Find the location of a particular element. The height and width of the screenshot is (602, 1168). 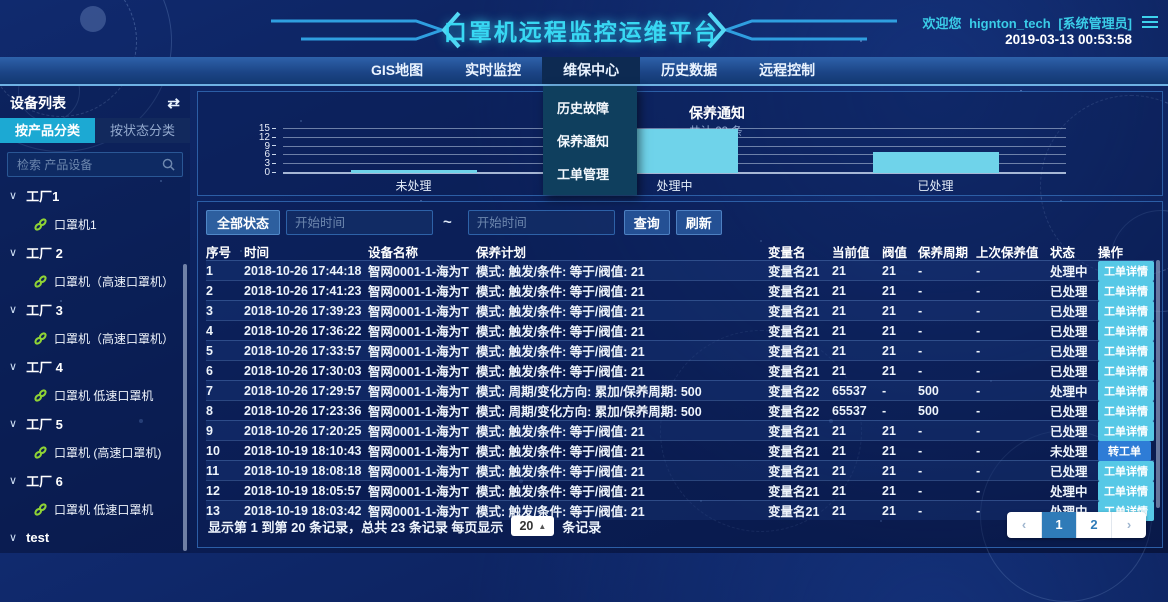

table-scrollbar is located at coordinates (1158, 384).